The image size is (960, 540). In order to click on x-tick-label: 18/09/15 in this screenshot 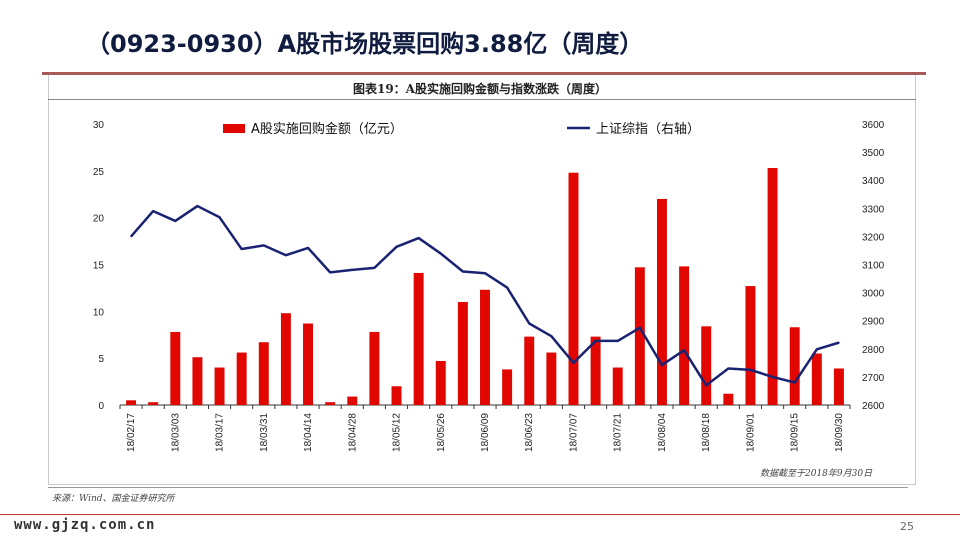, I will do `click(795, 432)`.